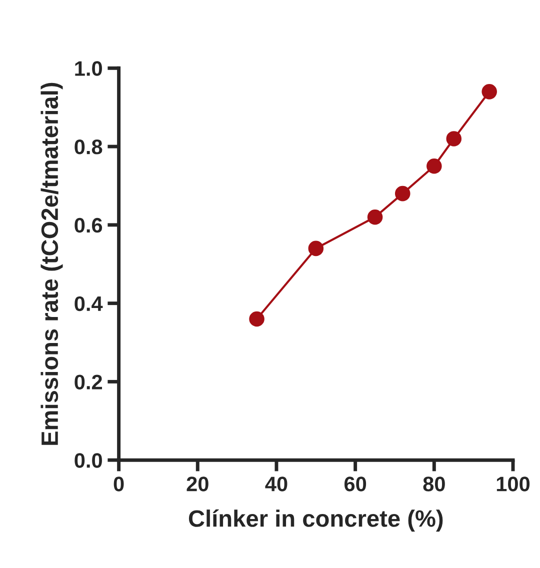 This screenshot has height=568, width=540. Describe the element at coordinates (119, 484) in the screenshot. I see `x-tick-label: 0` at that location.